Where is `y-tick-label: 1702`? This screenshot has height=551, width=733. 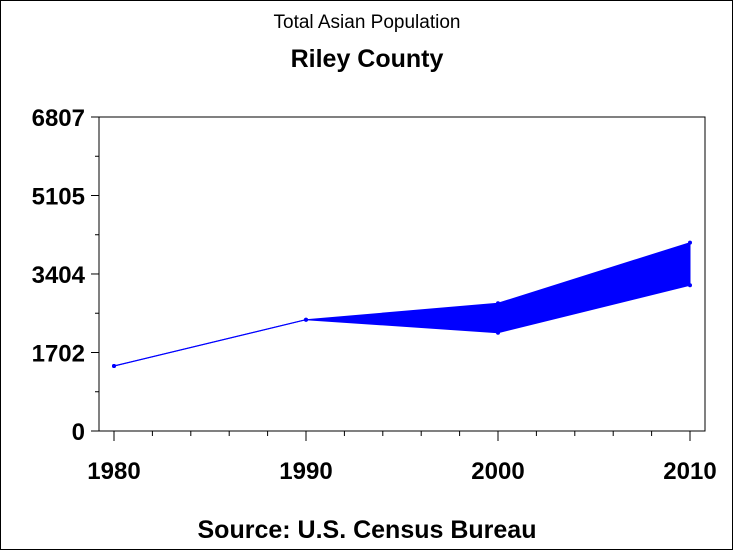 y-tick-label: 1702 is located at coordinates (58, 353).